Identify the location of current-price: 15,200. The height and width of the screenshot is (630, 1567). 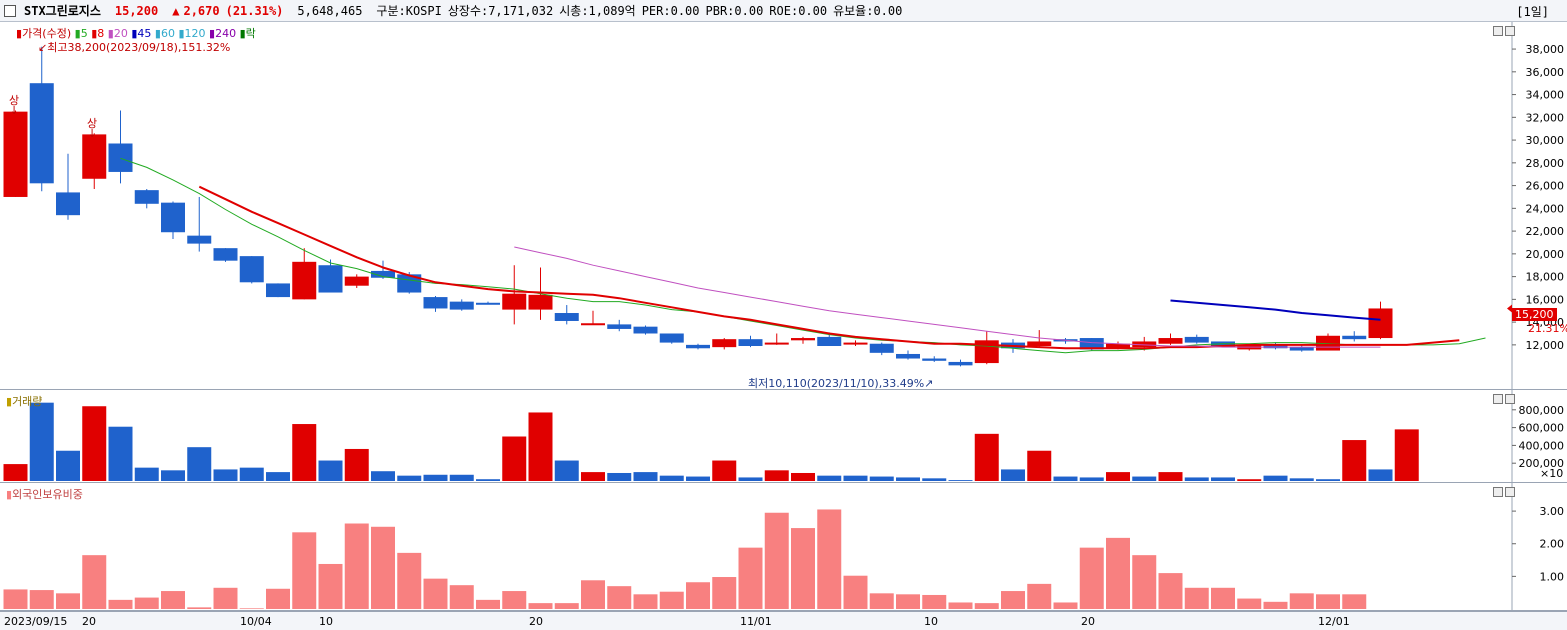
(136, 10).